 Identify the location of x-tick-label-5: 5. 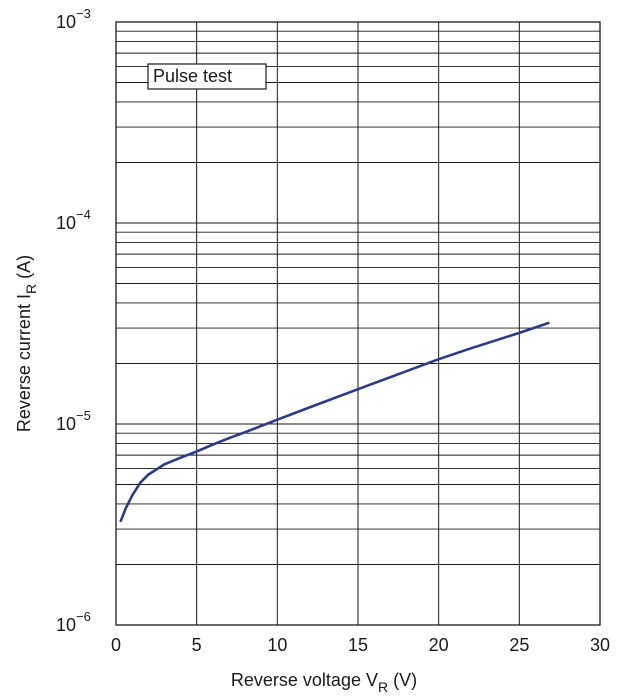
(197, 645).